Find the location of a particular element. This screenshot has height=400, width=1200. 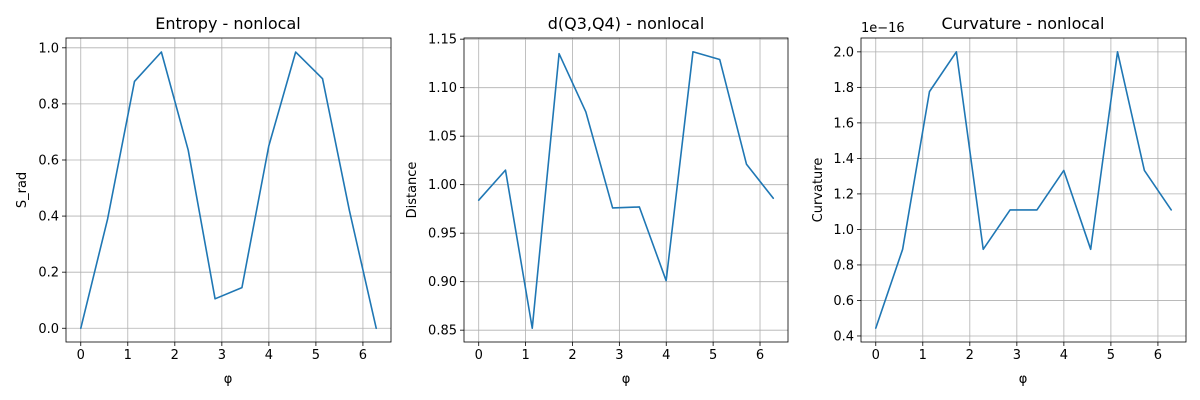

y-tick-label: 1.15 is located at coordinates (442, 40).